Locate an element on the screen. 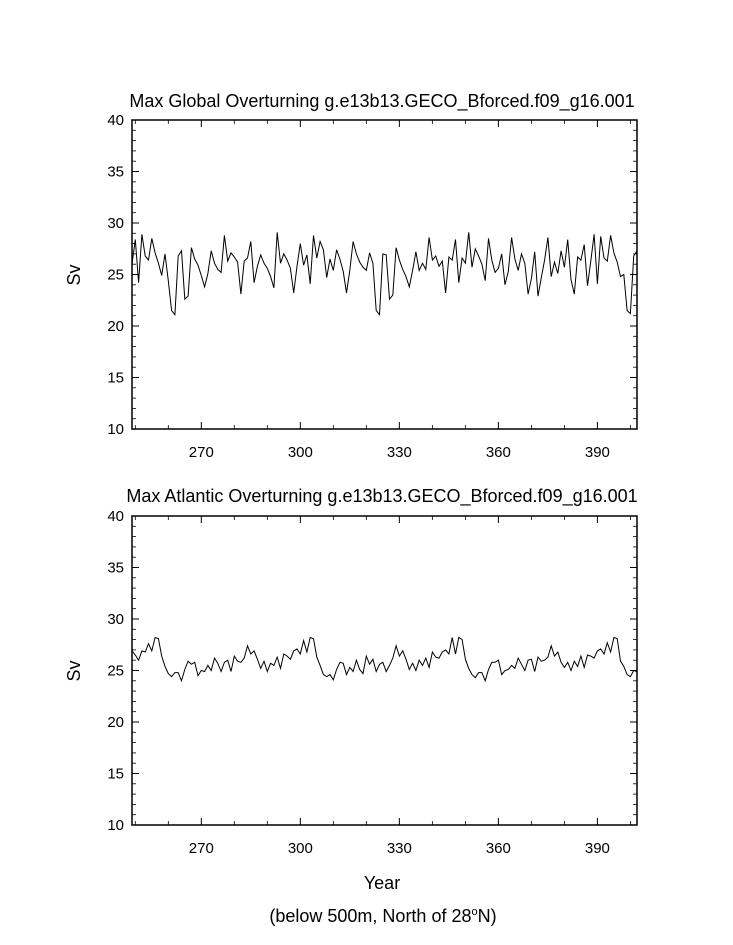 The image size is (733, 945). global-xtick-label: 390 is located at coordinates (597, 452).